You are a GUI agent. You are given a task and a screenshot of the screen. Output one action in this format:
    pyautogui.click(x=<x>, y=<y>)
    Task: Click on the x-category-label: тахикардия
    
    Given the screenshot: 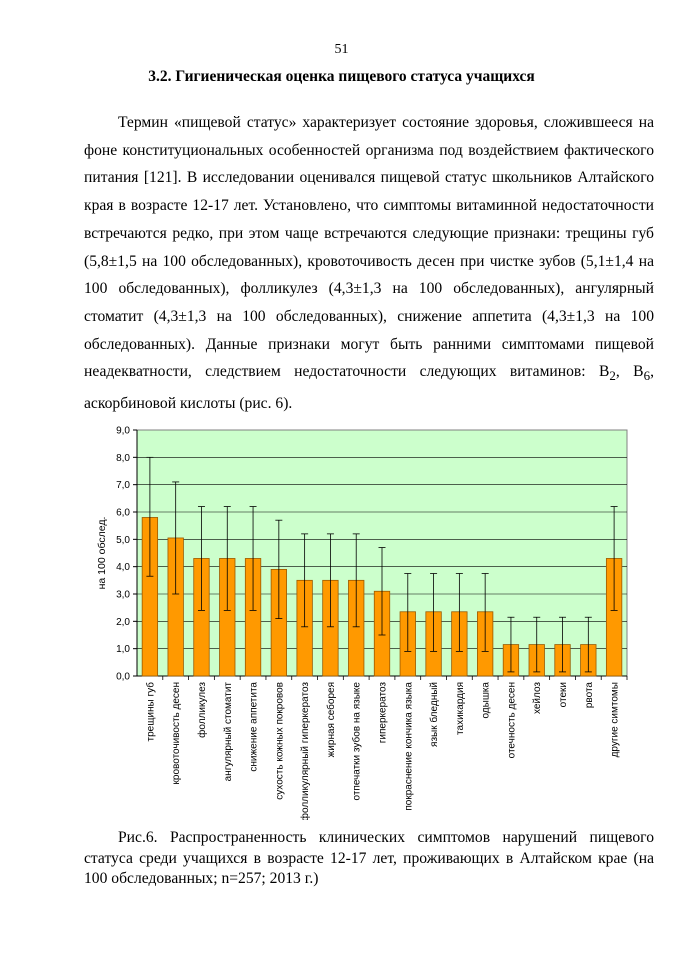 What is the action you would take?
    pyautogui.click(x=460, y=708)
    